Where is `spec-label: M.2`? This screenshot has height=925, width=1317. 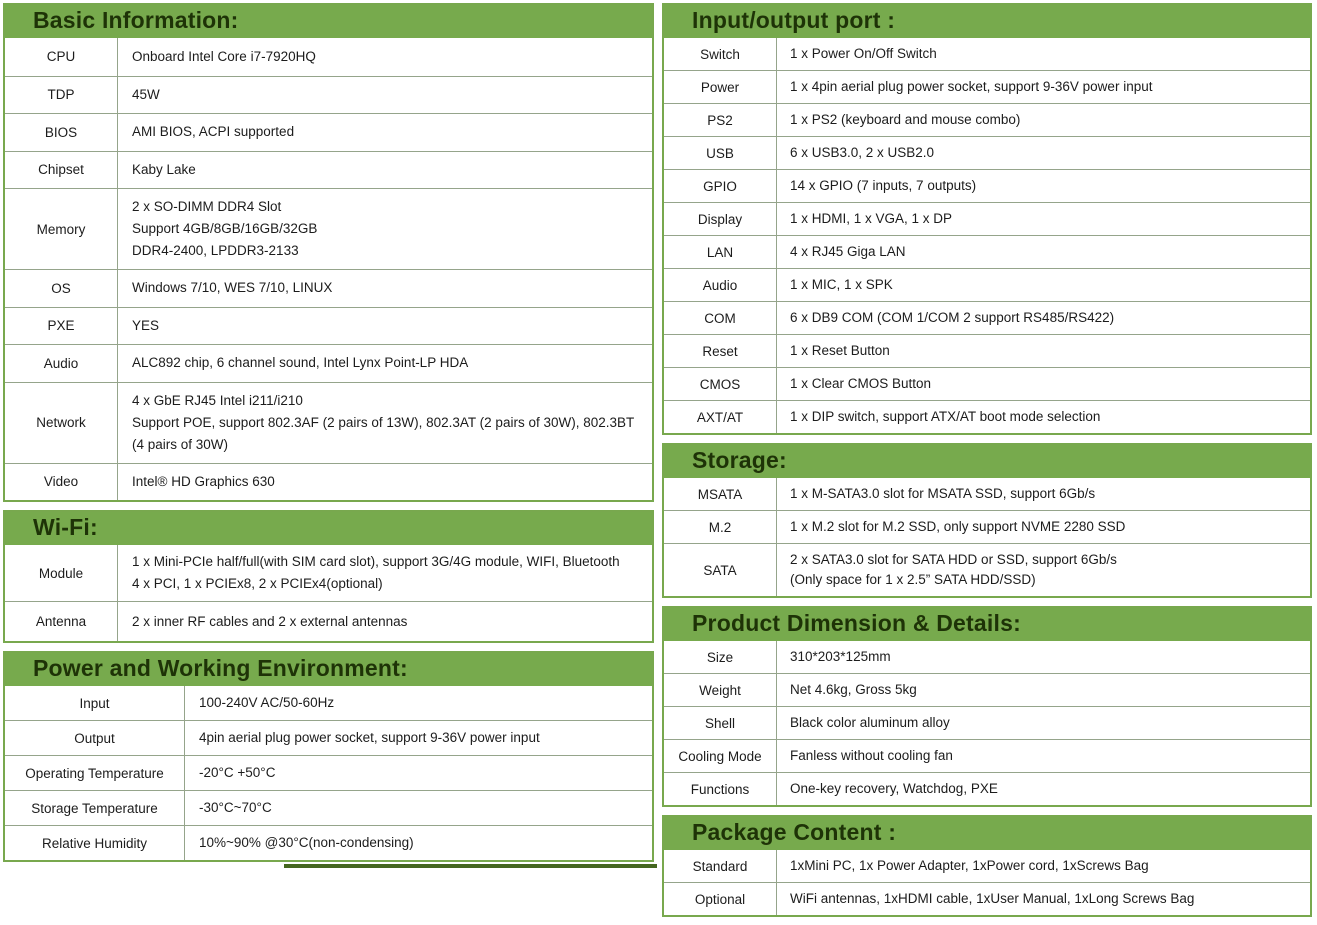
spec-label: M.2 is located at coordinates (720, 527).